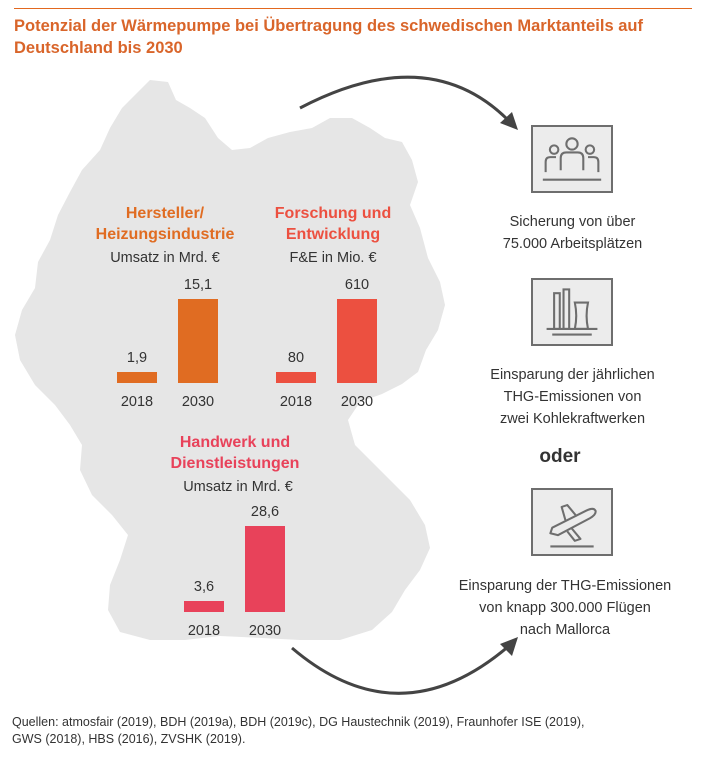  Describe the element at coordinates (333, 224) in the screenshot. I see `chart2-heading: Forschung und Entwicklung` at that location.